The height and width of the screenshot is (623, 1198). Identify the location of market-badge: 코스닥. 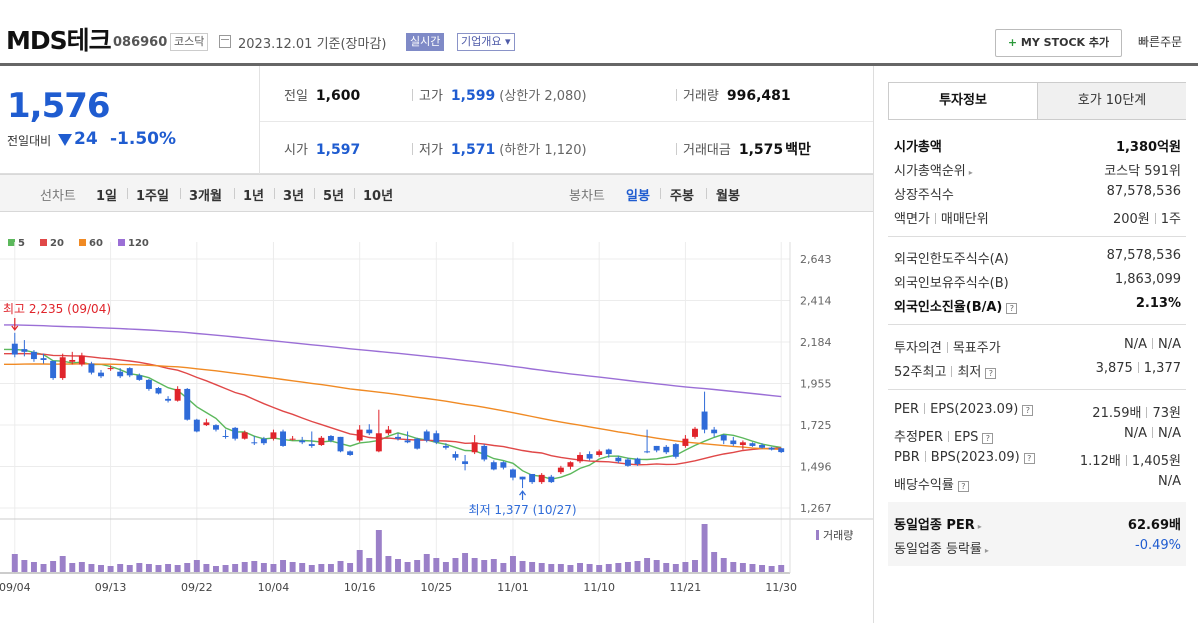
(189, 42).